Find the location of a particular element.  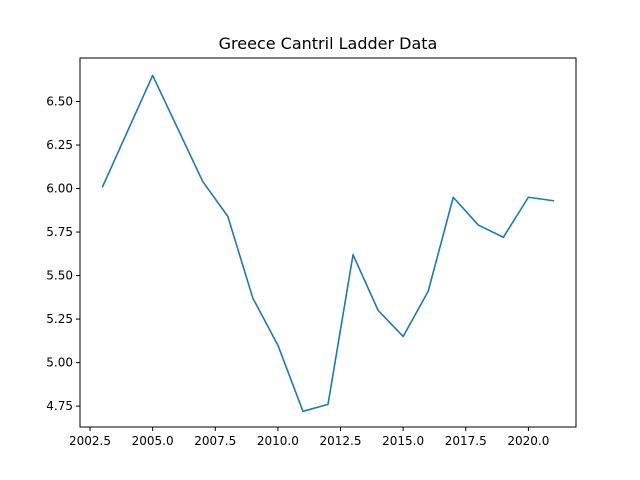

x-tick-label: 2007.5 is located at coordinates (215, 441).